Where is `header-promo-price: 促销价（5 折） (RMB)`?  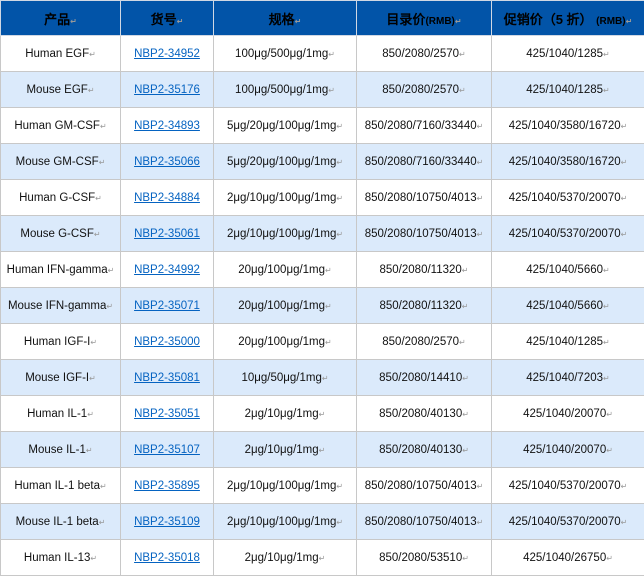
header-promo-price: 促销价（5 折） (RMB) is located at coordinates (567, 18).